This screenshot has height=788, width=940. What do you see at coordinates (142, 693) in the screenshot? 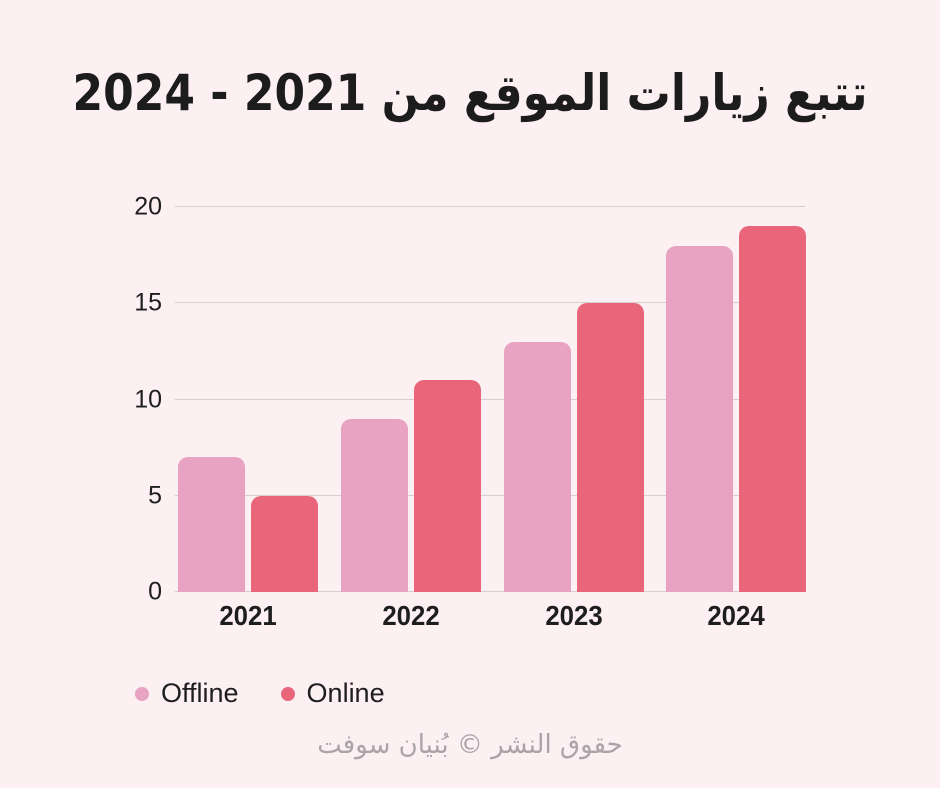
I see `offline-legend-dot-icon` at bounding box center [142, 693].